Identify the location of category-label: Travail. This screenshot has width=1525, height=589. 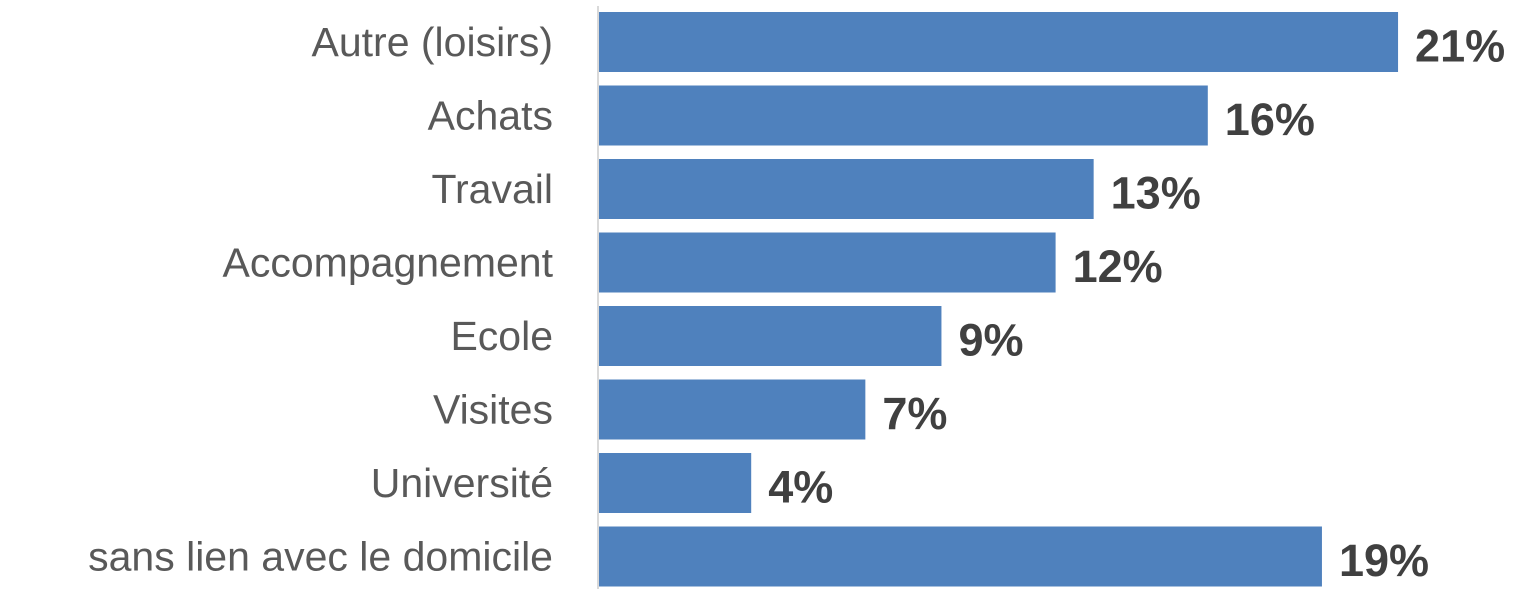
(493, 189).